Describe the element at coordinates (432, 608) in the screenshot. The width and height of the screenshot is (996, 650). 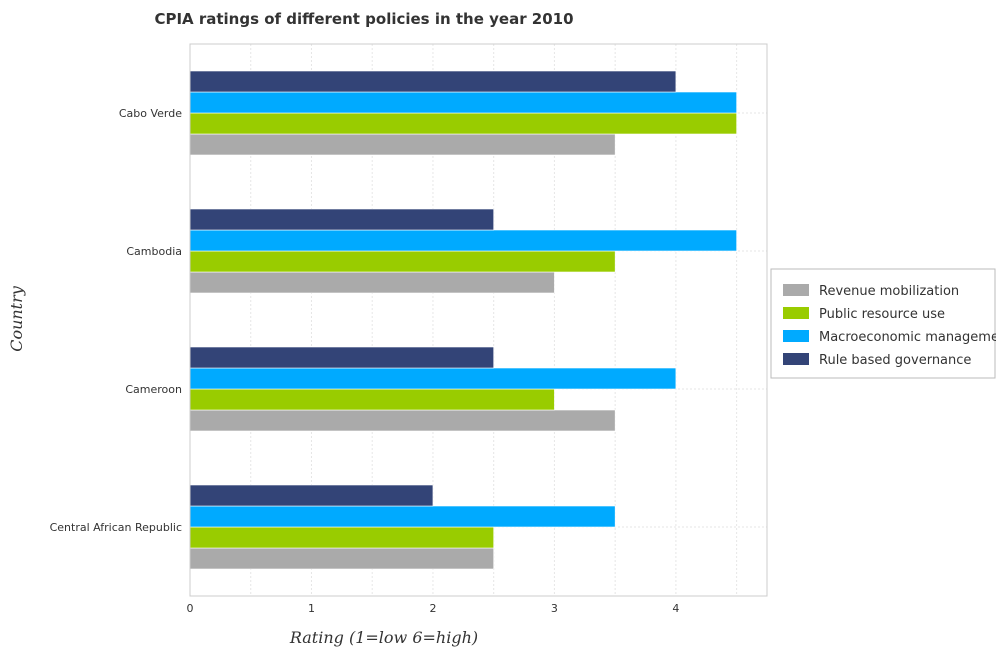
I see `x-tick-label: 2` at that location.